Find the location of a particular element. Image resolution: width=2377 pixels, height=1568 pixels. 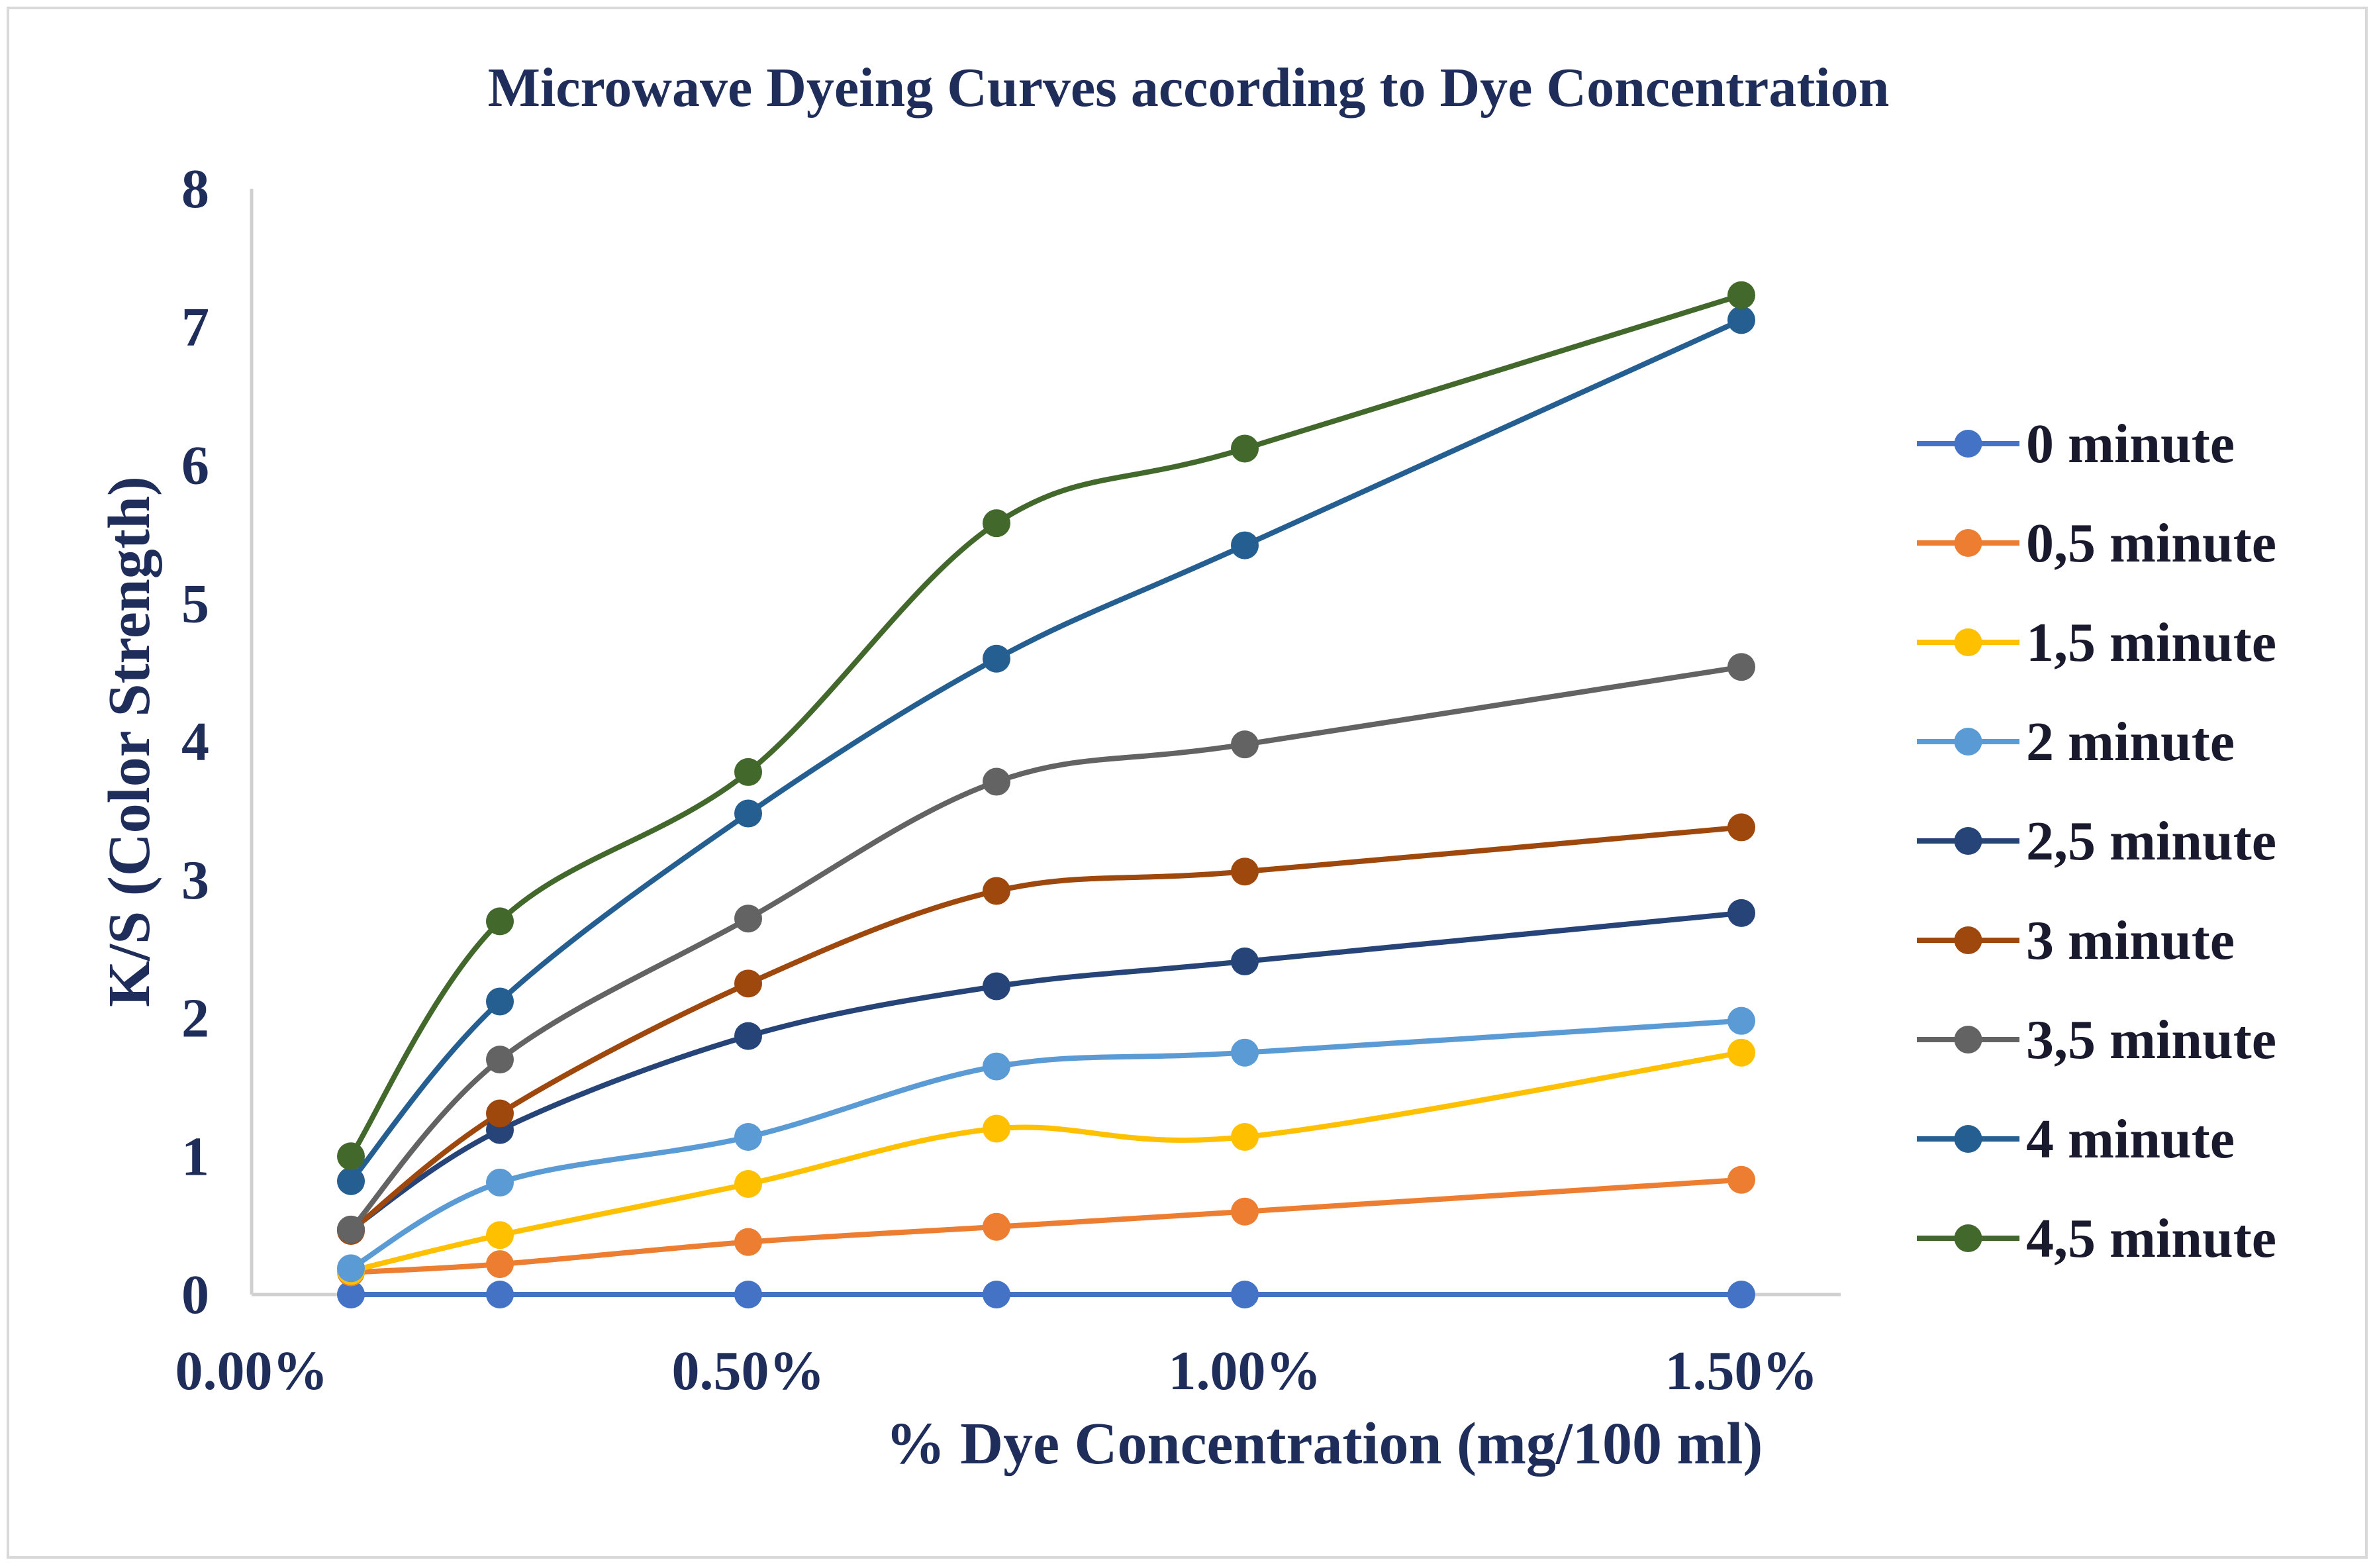

y-tick-label: 1 is located at coordinates (195, 1156).